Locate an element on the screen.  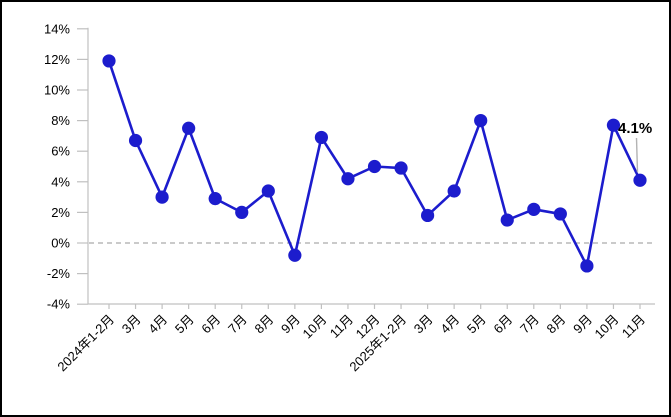
y-axis-label: 8% is located at coordinates (60, 120).